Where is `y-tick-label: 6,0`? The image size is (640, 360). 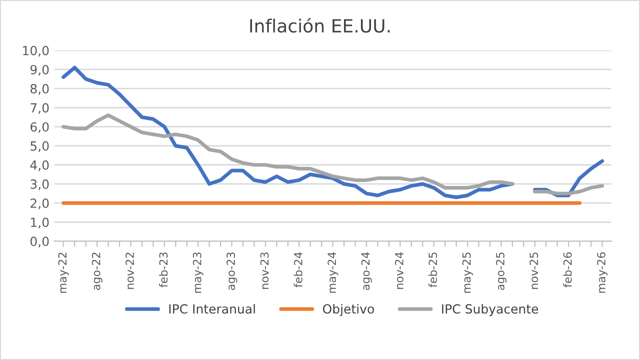 y-tick-label: 6,0 is located at coordinates (39, 127).